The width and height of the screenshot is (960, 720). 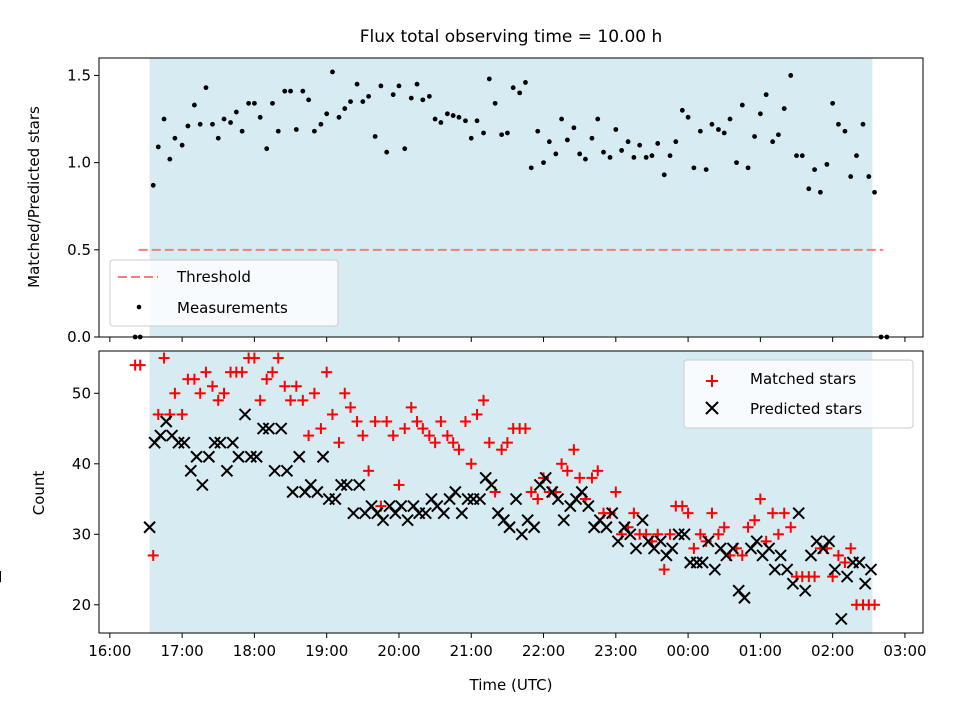 I want to click on x-tick-label: 21:00, so click(x=471, y=651).